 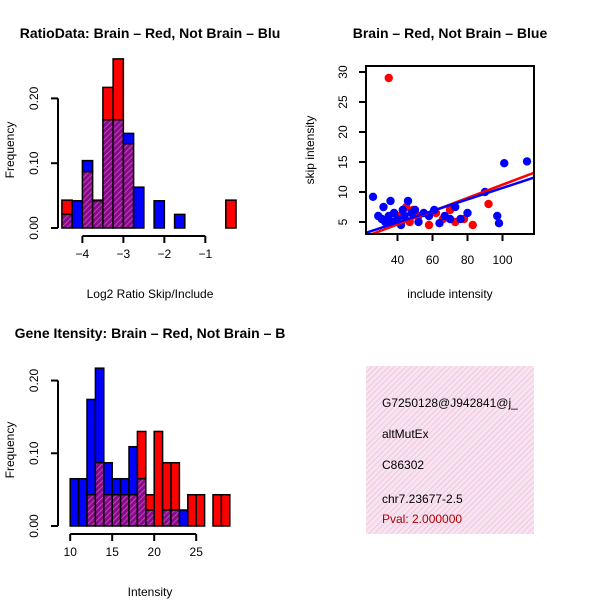 I want to click on ratio-y-tick-label: 0.10, so click(x=34, y=163).